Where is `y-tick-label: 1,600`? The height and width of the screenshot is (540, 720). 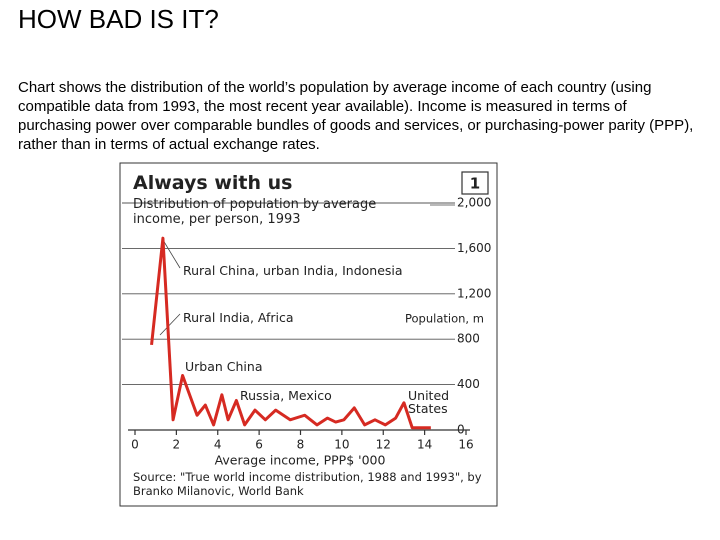 y-tick-label: 1,600 is located at coordinates (474, 248).